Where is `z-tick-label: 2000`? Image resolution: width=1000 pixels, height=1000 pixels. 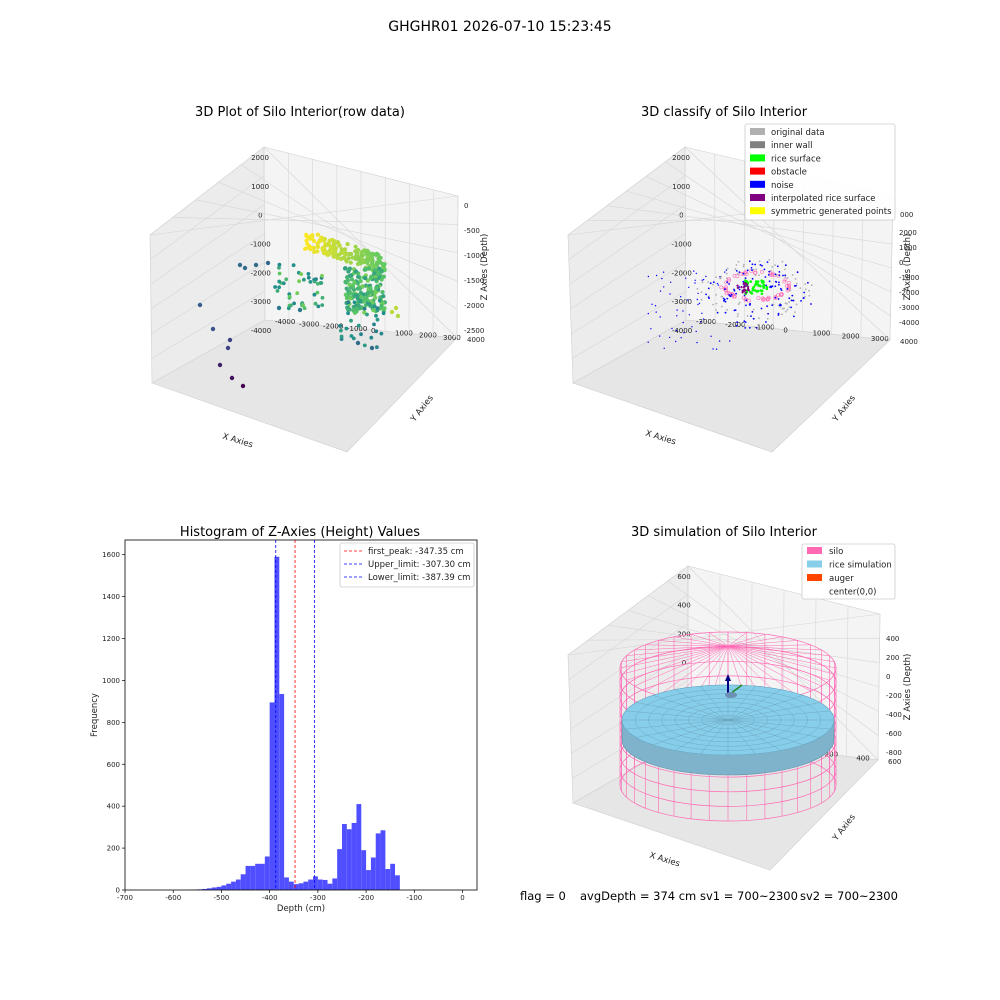 z-tick-label: 2000 is located at coordinates (908, 233).